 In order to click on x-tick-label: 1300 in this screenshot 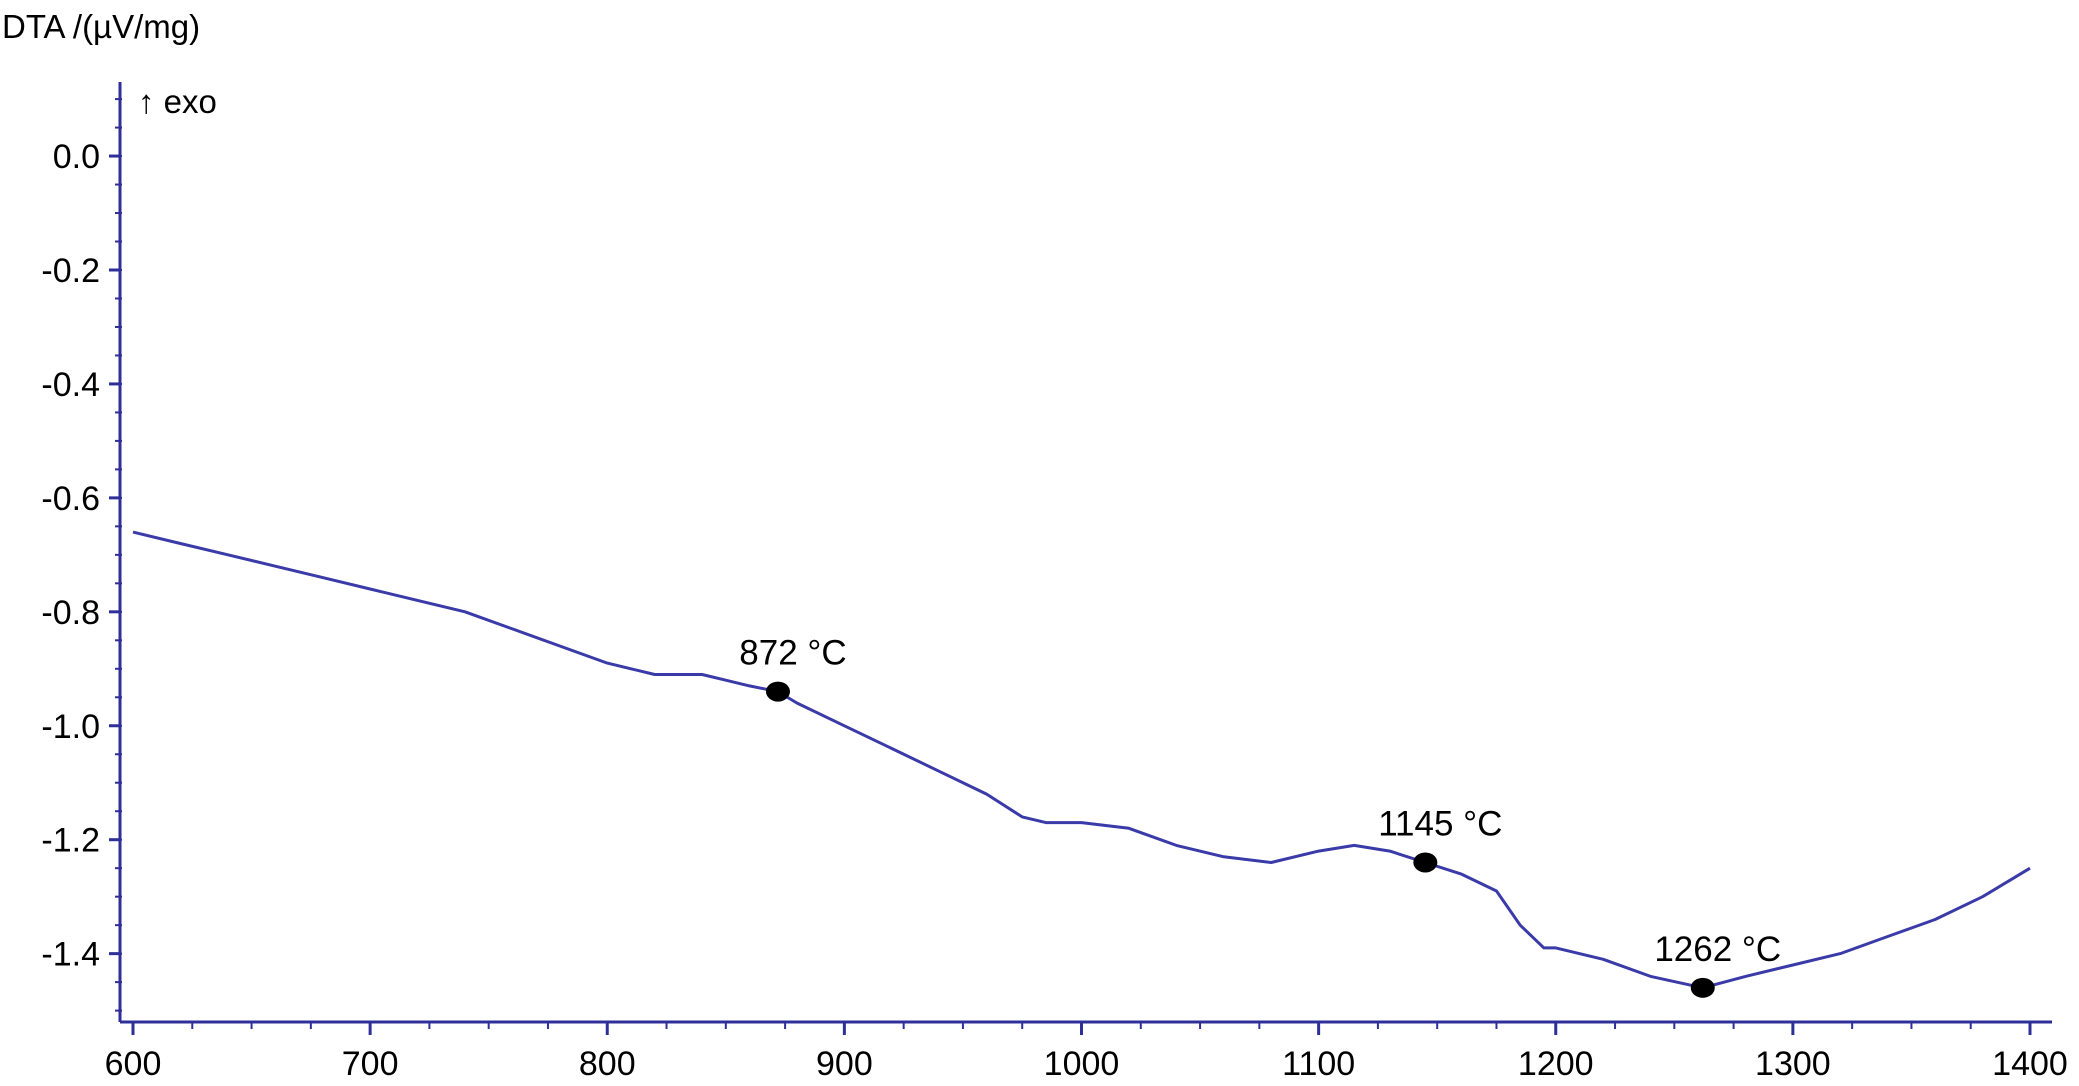, I will do `click(1793, 1064)`.